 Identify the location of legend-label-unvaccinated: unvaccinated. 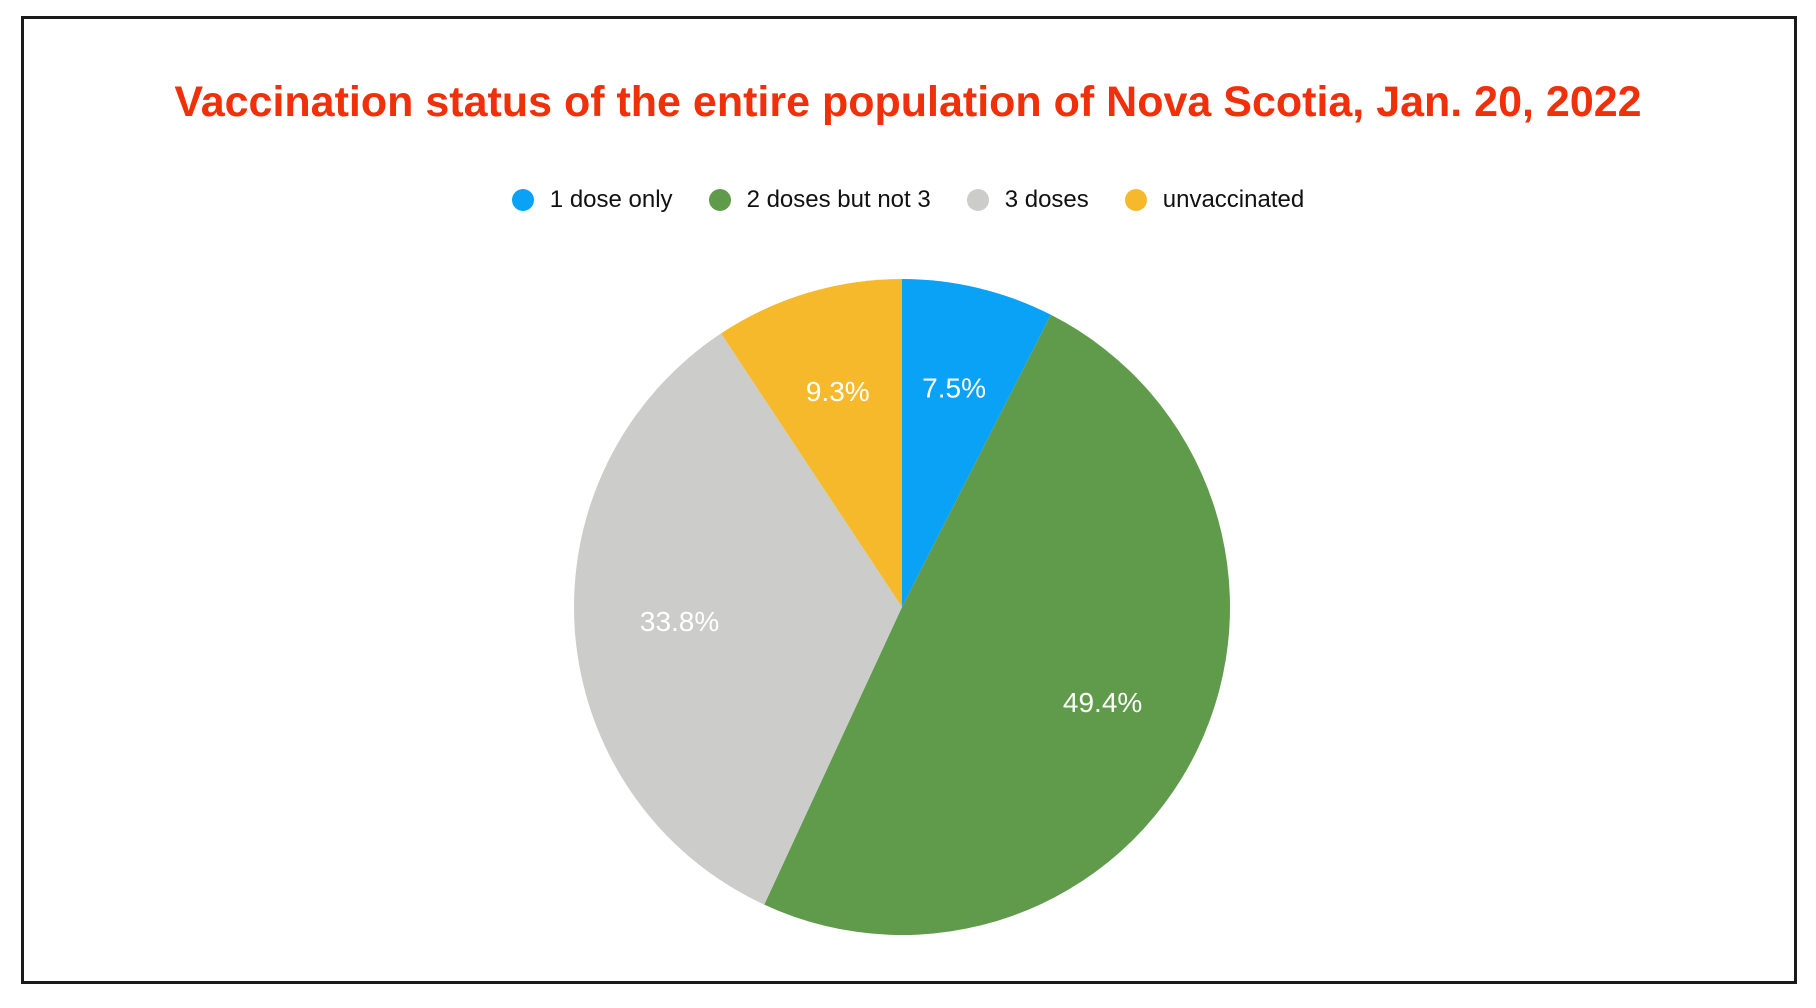
(1233, 199).